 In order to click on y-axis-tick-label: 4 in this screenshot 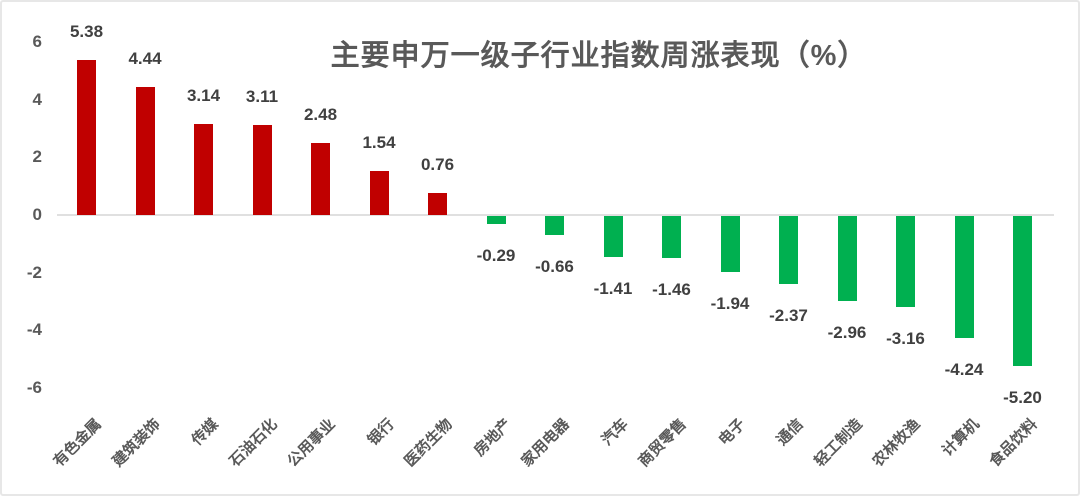, I will do `click(37, 99)`.